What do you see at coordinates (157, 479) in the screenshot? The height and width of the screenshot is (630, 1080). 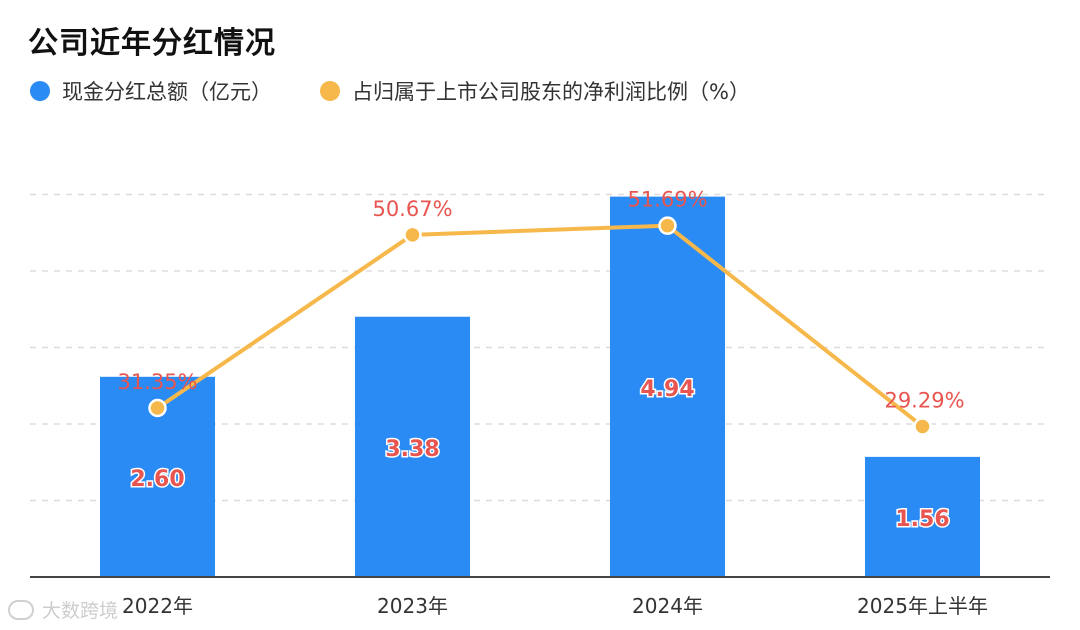 I see `bar-value-label: 2.60` at bounding box center [157, 479].